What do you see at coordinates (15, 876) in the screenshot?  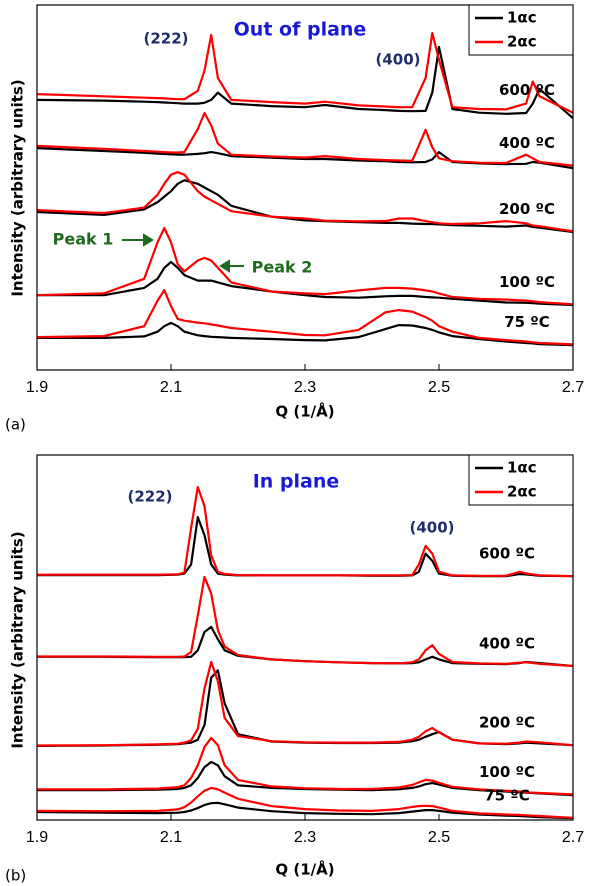 I see `panel-label: (b)` at bounding box center [15, 876].